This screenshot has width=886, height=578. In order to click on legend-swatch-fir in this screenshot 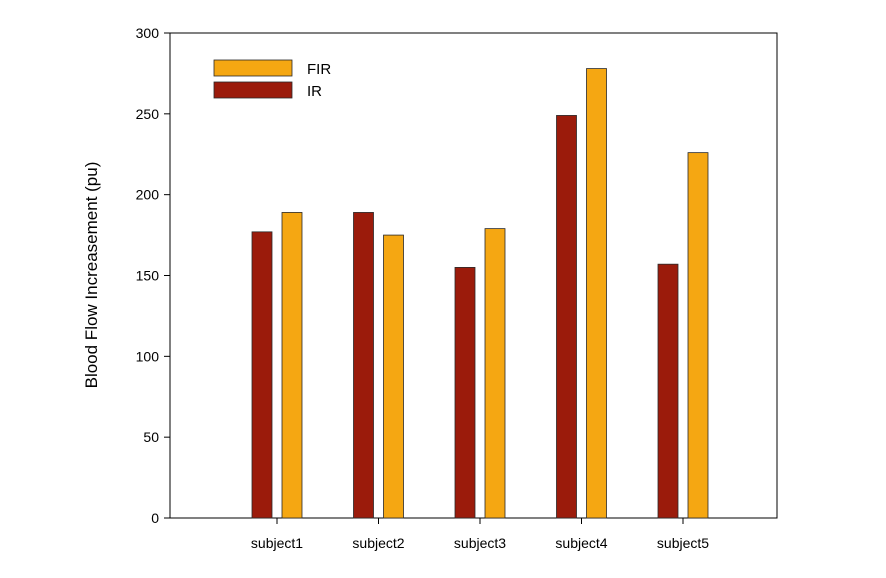, I will do `click(253, 68)`.